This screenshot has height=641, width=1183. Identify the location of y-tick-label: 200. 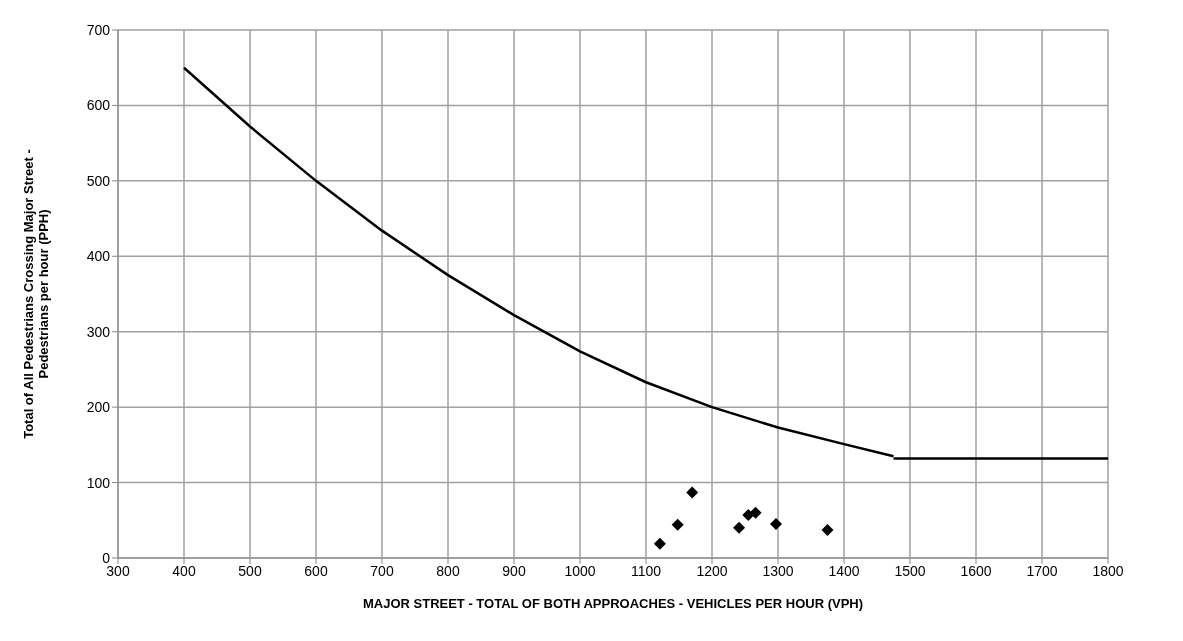
(98, 407).